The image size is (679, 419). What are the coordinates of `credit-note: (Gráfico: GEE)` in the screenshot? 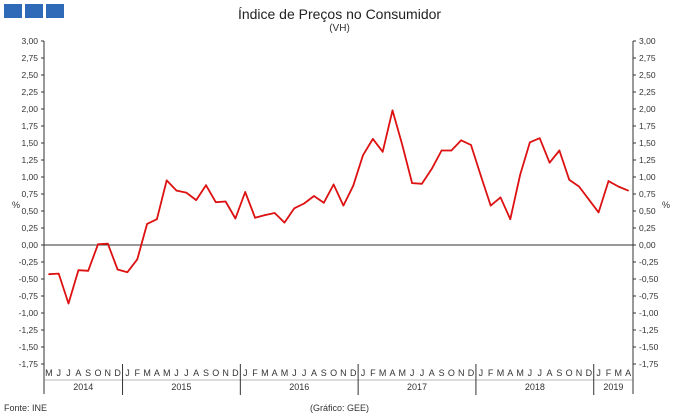 It's located at (339, 408).